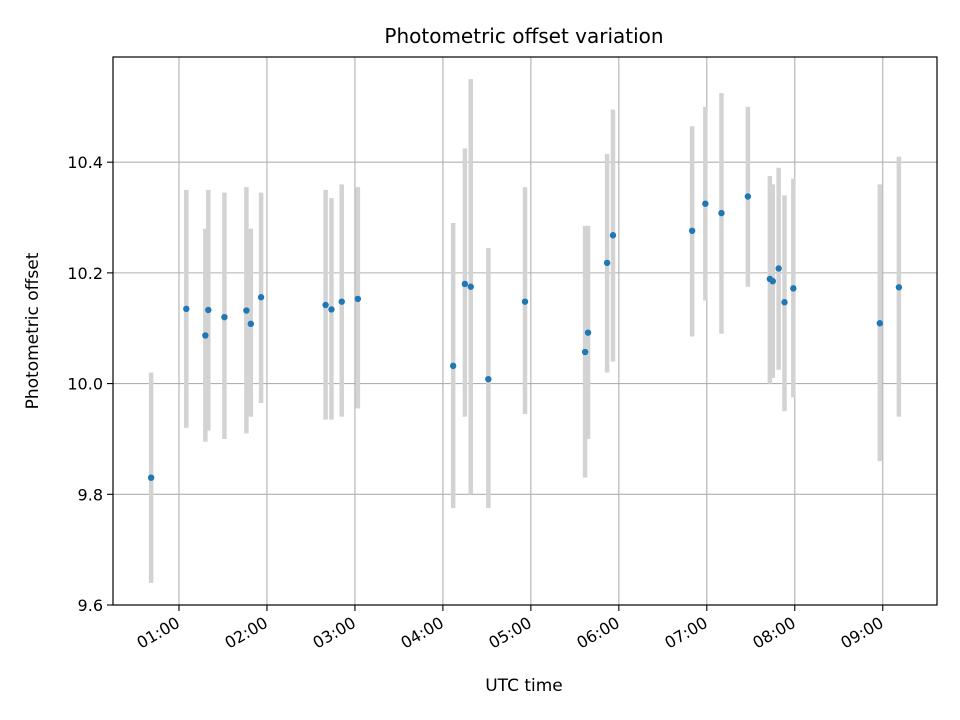 The height and width of the screenshot is (720, 960). What do you see at coordinates (523, 36) in the screenshot?
I see `chart-title: Photometric offset variation` at bounding box center [523, 36].